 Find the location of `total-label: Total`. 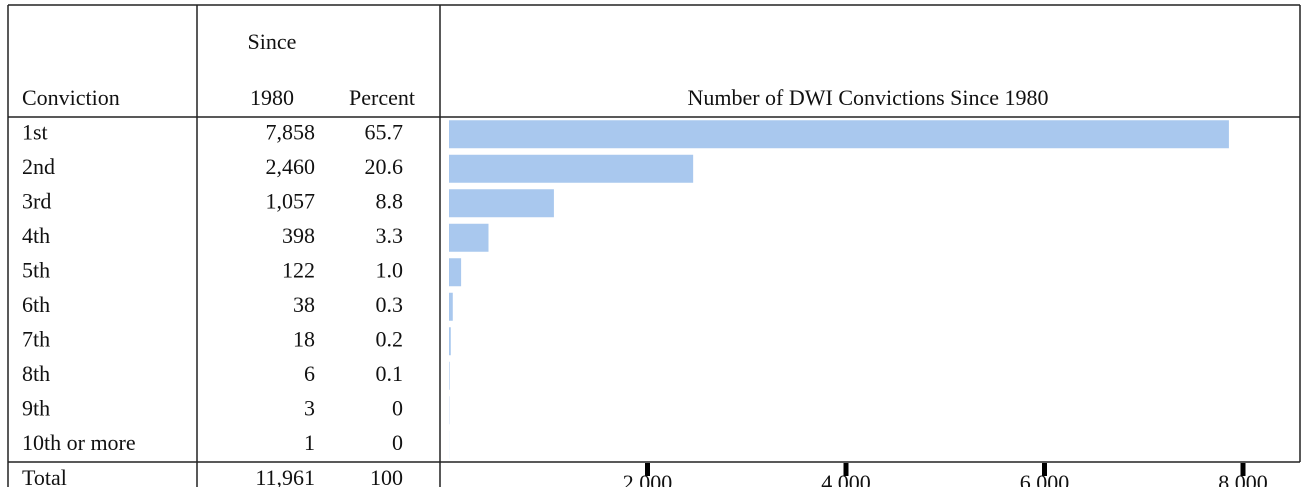

total-label: Total is located at coordinates (44, 476).